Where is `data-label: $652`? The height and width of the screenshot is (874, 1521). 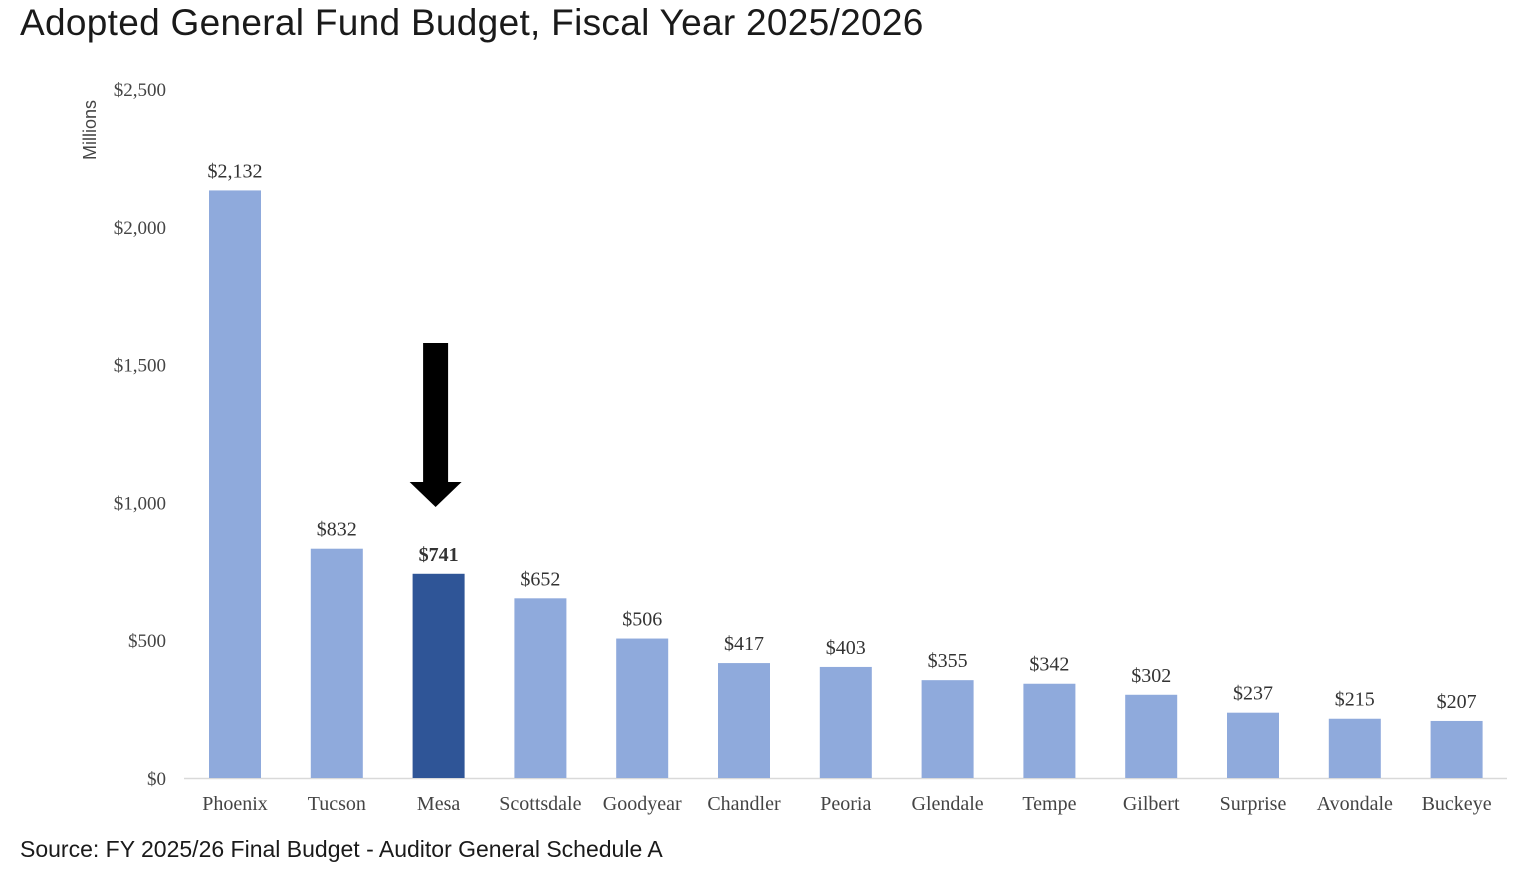 data-label: $652 is located at coordinates (540, 579).